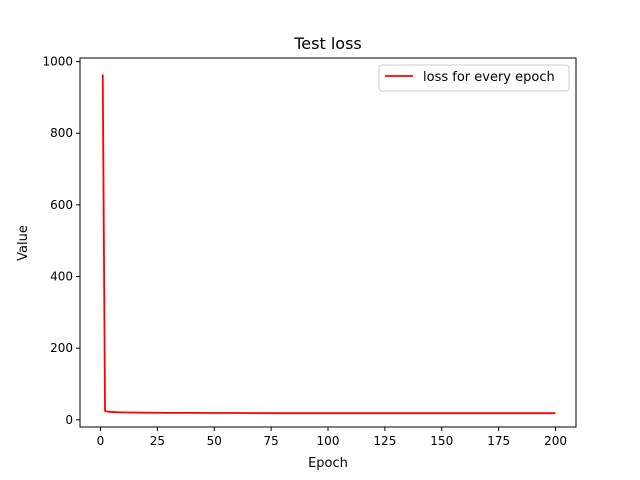  I want to click on legend-box, so click(474, 78).